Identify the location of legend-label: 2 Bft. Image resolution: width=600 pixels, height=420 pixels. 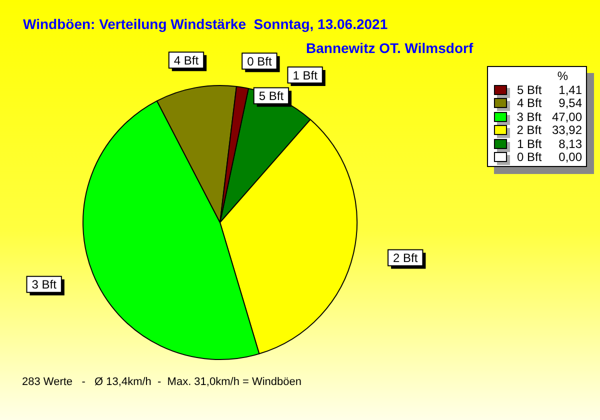
(529, 130).